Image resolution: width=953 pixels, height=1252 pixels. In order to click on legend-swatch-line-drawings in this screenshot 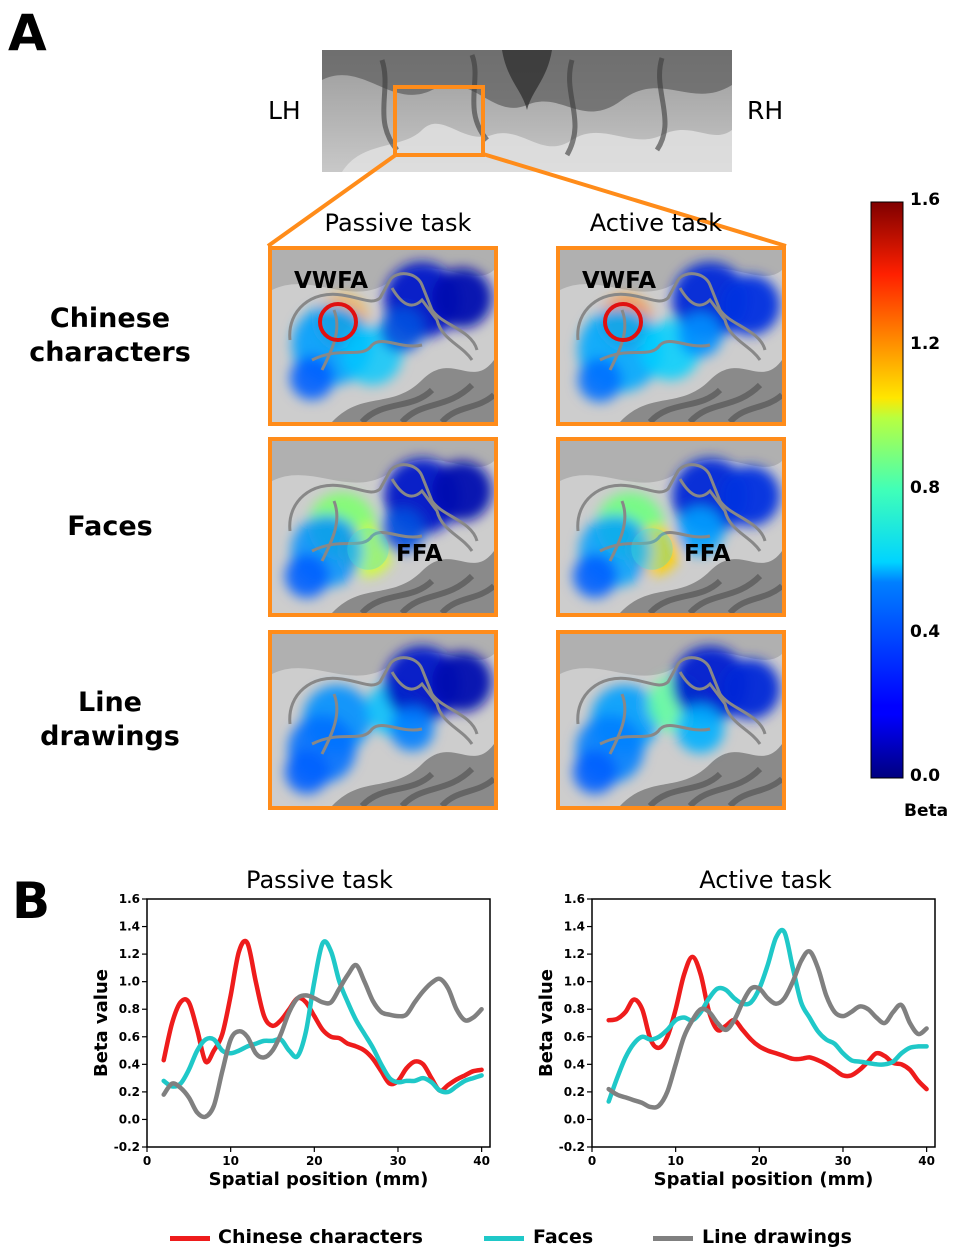, I will do `click(673, 1238)`.